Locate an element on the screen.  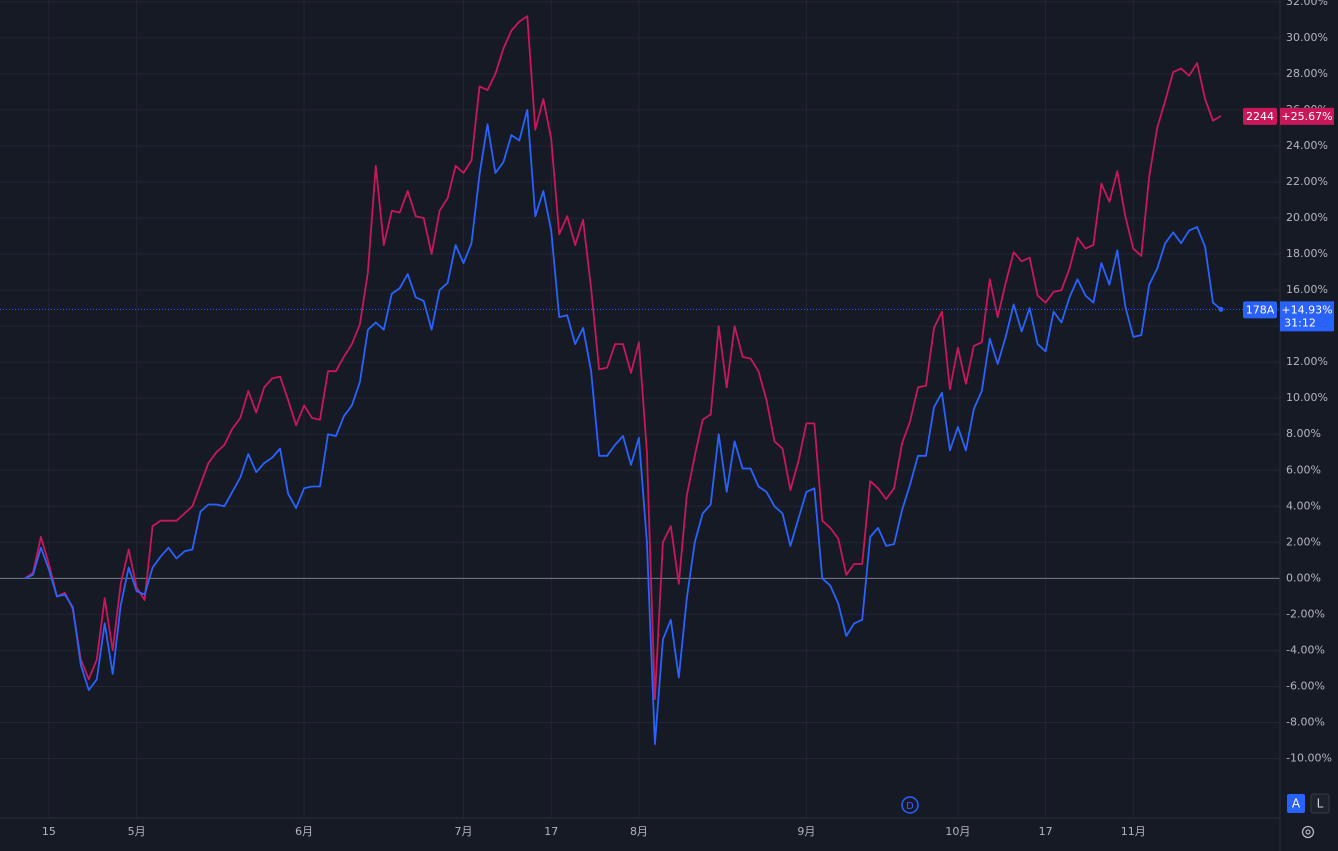
y-tick-label: 32.00% is located at coordinates (1307, 4).